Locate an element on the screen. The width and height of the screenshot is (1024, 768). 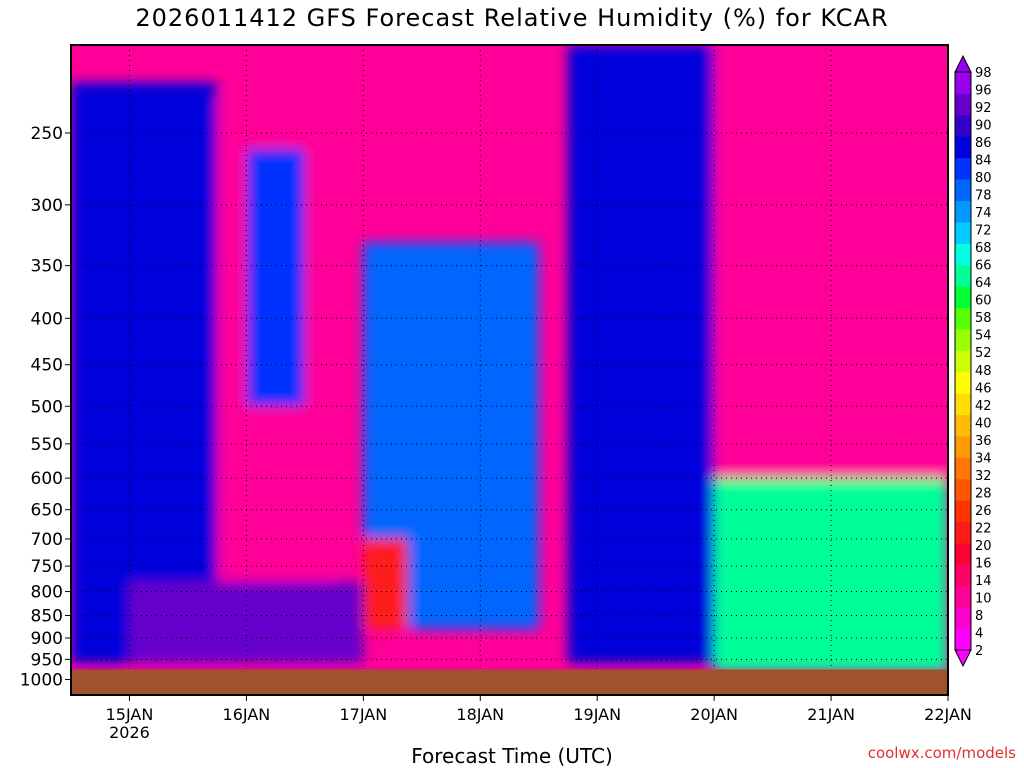
colorbar-label: 16 is located at coordinates (983, 563).